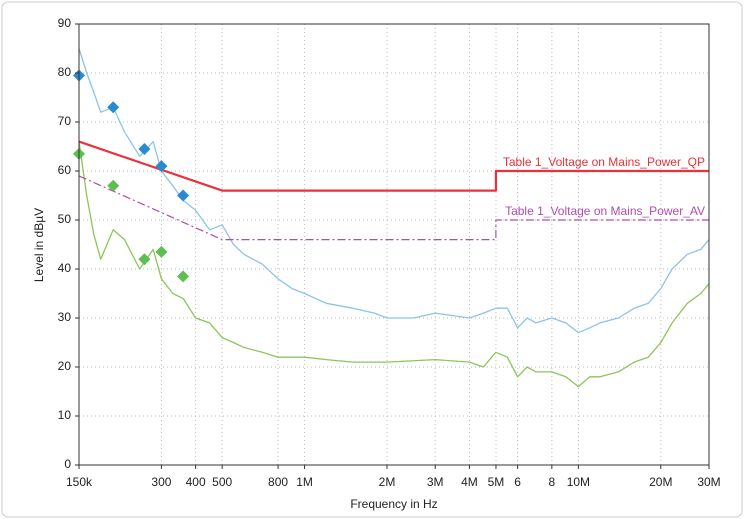  I want to click on x-axis-label: Frequency in Hz, so click(393, 504).